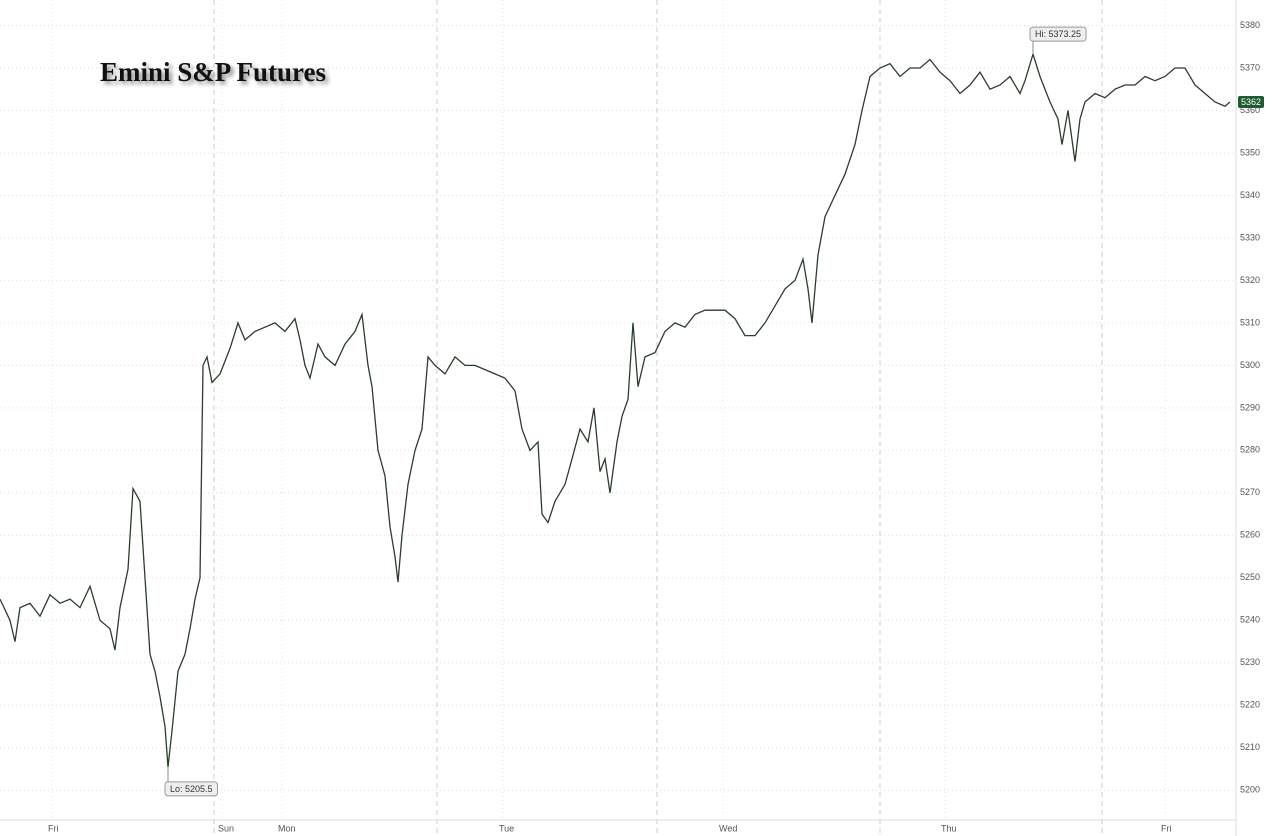 The image size is (1280, 836). What do you see at coordinates (213, 72) in the screenshot?
I see `chart-title: Emini S&P Futures` at bounding box center [213, 72].